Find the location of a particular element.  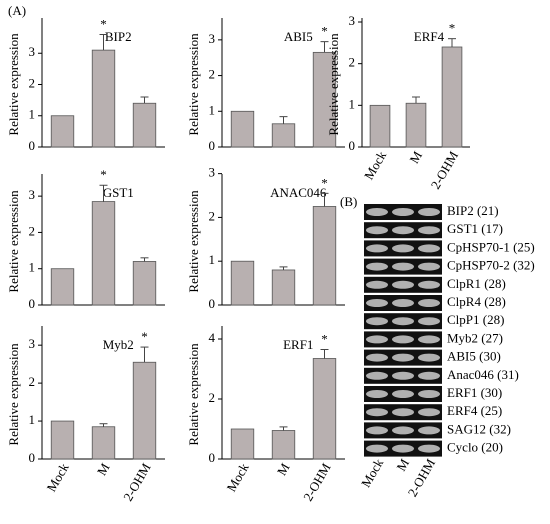

gel-row-label: ClpR4 (28) is located at coordinates (476, 301).